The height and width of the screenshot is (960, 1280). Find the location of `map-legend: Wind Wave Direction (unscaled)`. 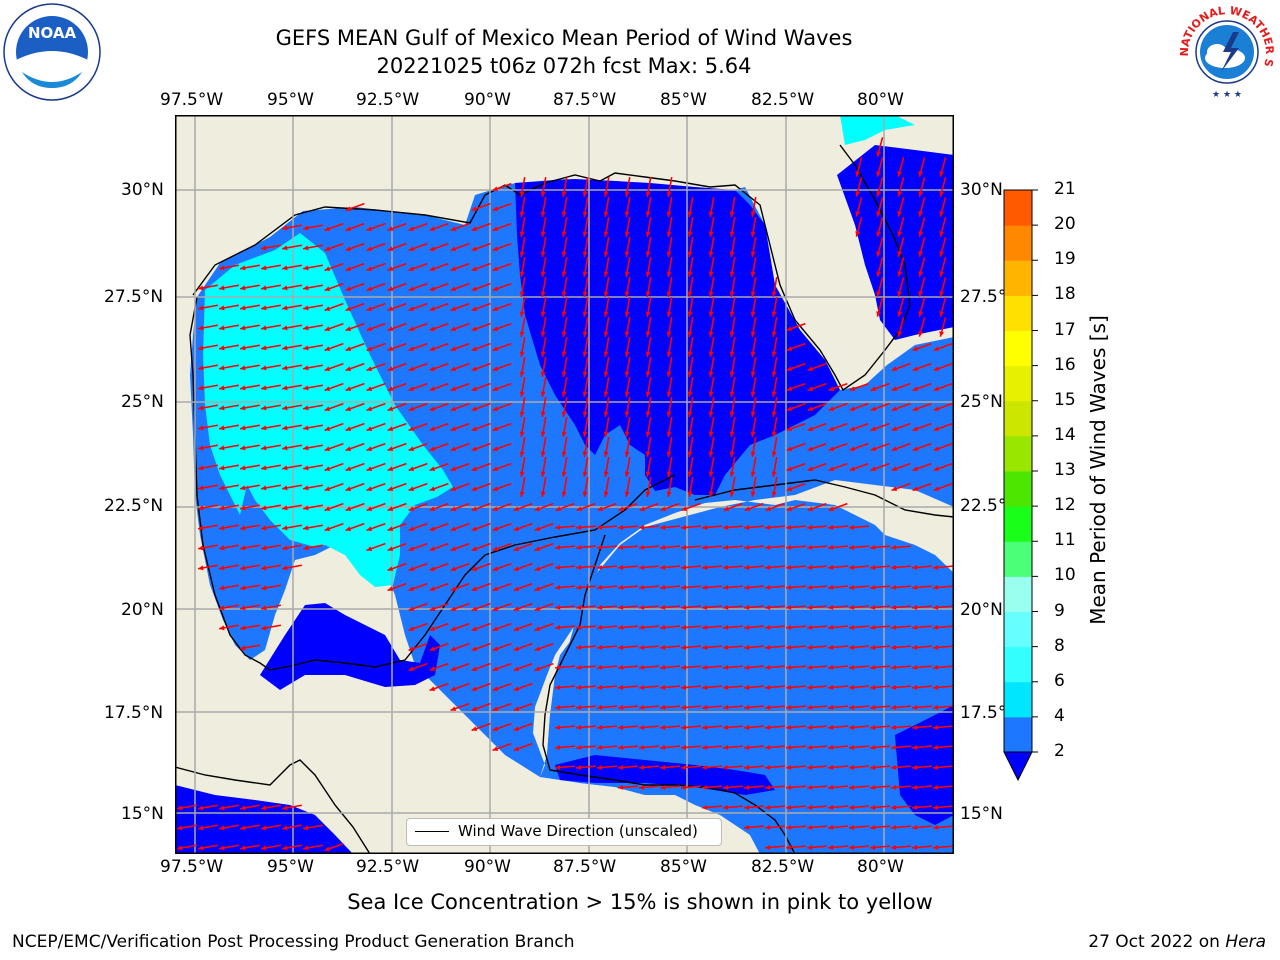

map-legend: Wind Wave Direction (unscaled) is located at coordinates (564, 832).